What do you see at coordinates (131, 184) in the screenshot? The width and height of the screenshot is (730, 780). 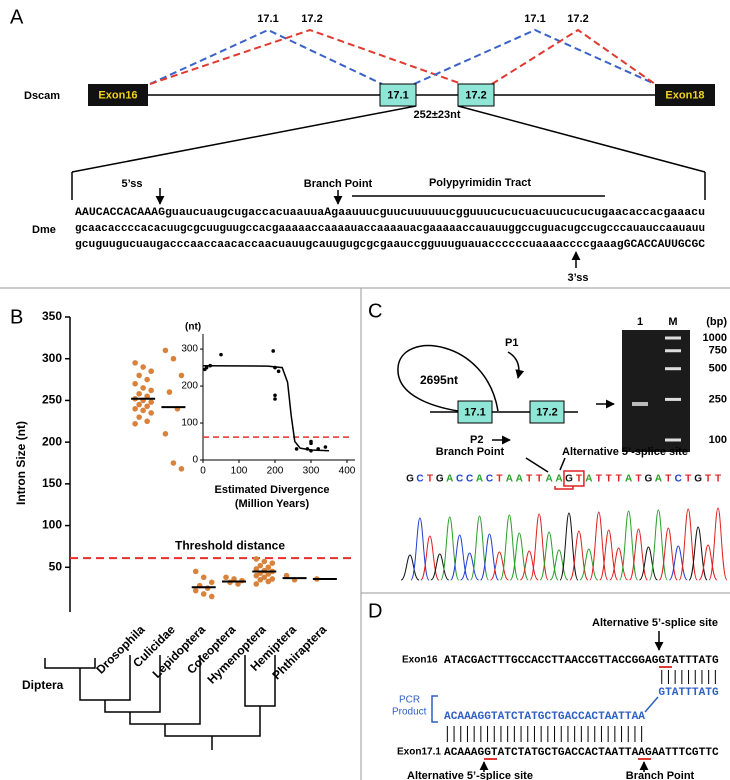 I see `five-ss-label: 5’ss` at bounding box center [131, 184].